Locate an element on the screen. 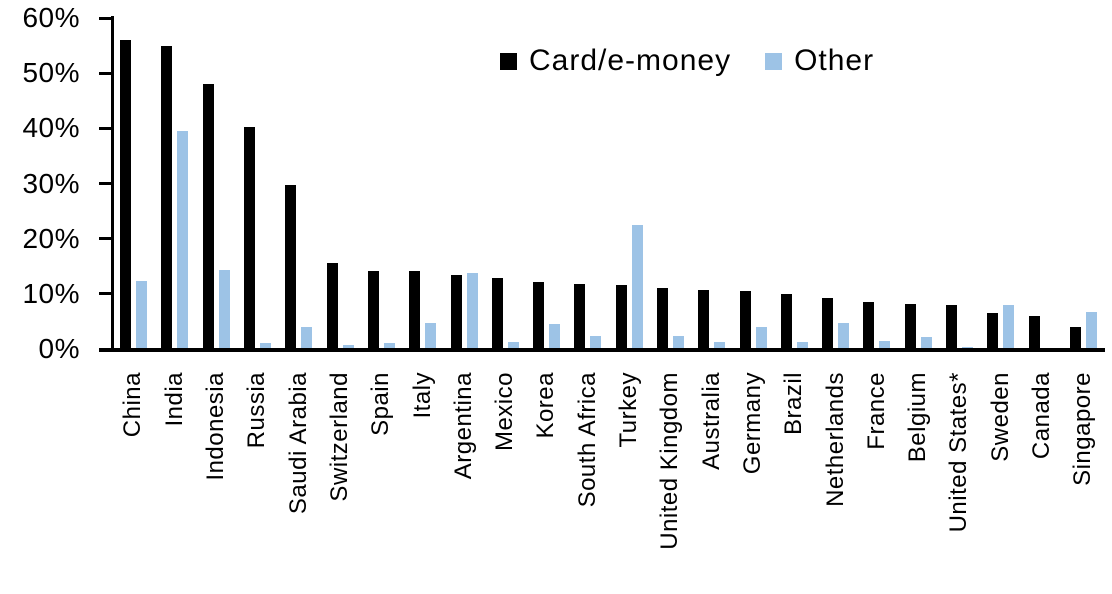  x-label-cell: Brazil is located at coordinates (794, 477).